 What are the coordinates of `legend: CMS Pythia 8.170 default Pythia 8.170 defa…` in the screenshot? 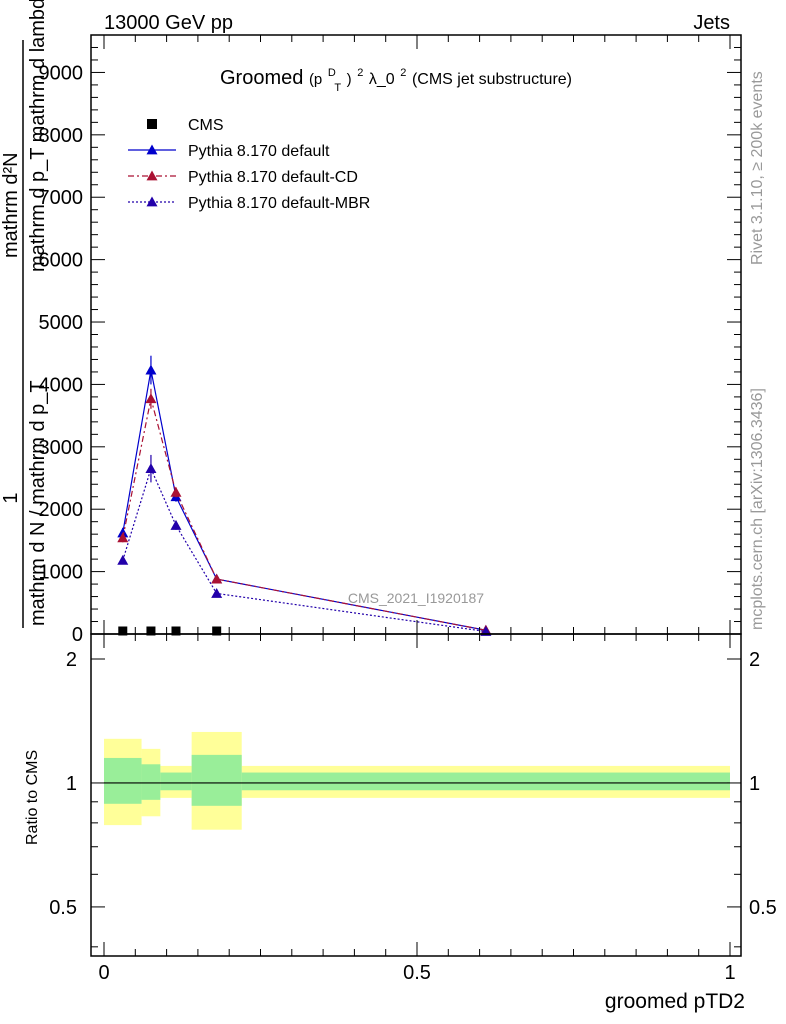 It's located at (249, 164).